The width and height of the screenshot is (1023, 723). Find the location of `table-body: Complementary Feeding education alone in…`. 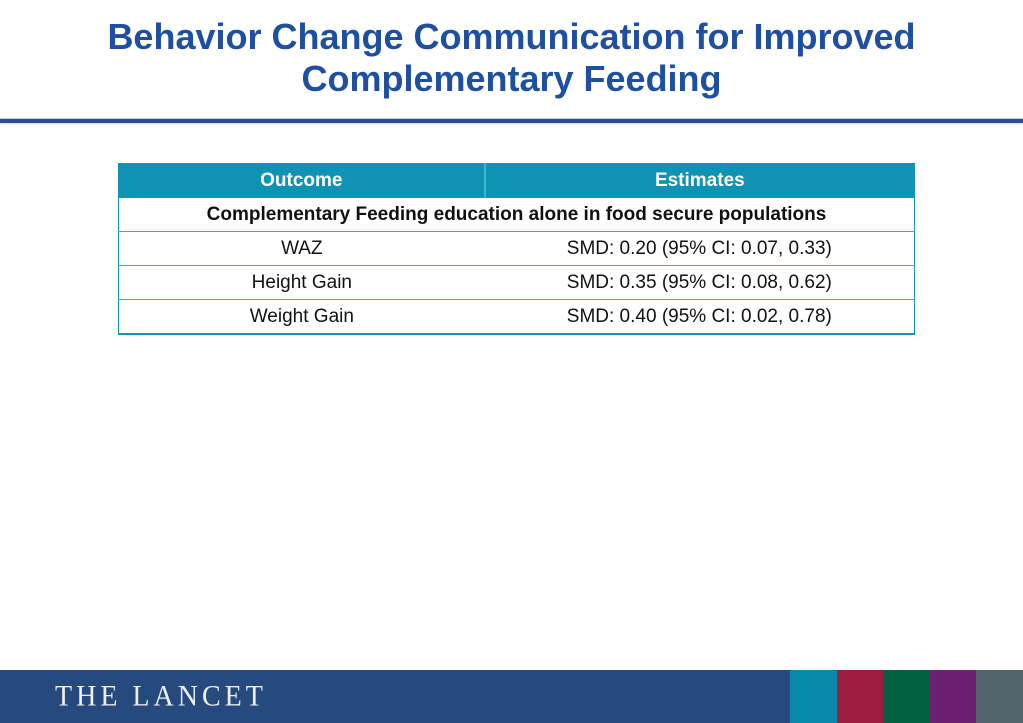

table-body: Complementary Feeding education alone in… is located at coordinates (516, 265).